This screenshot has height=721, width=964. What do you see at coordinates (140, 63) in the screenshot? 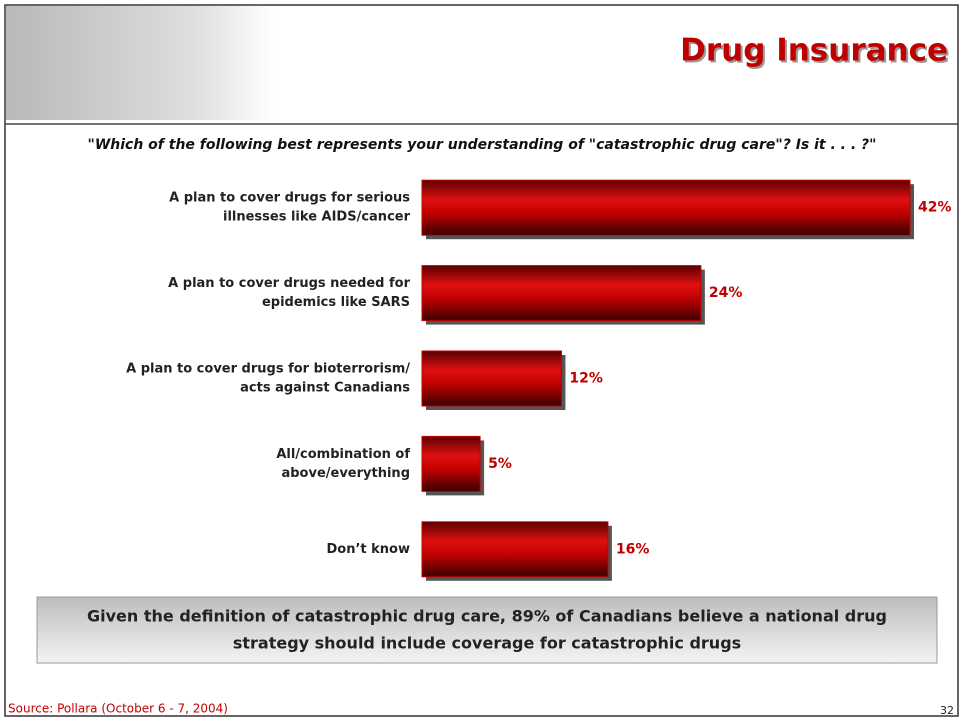
I see `header-image` at bounding box center [140, 63].